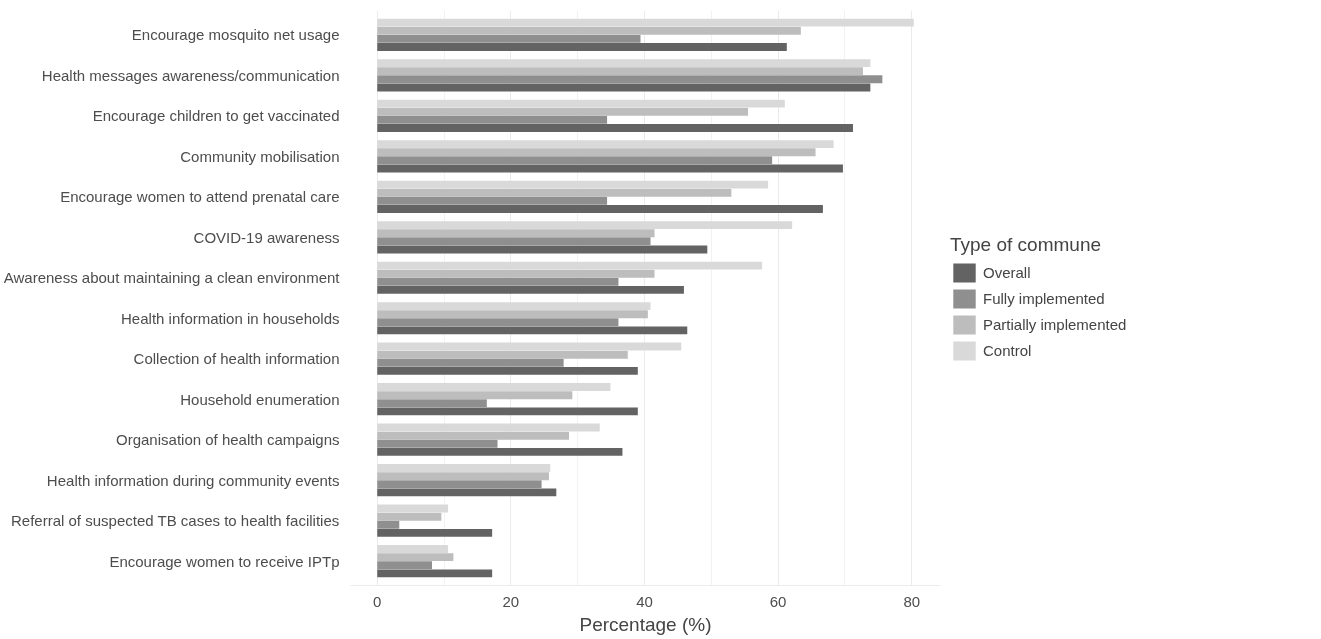 Image resolution: width=1321 pixels, height=639 pixels. I want to click on legend-title: Type of commune, so click(1026, 244).